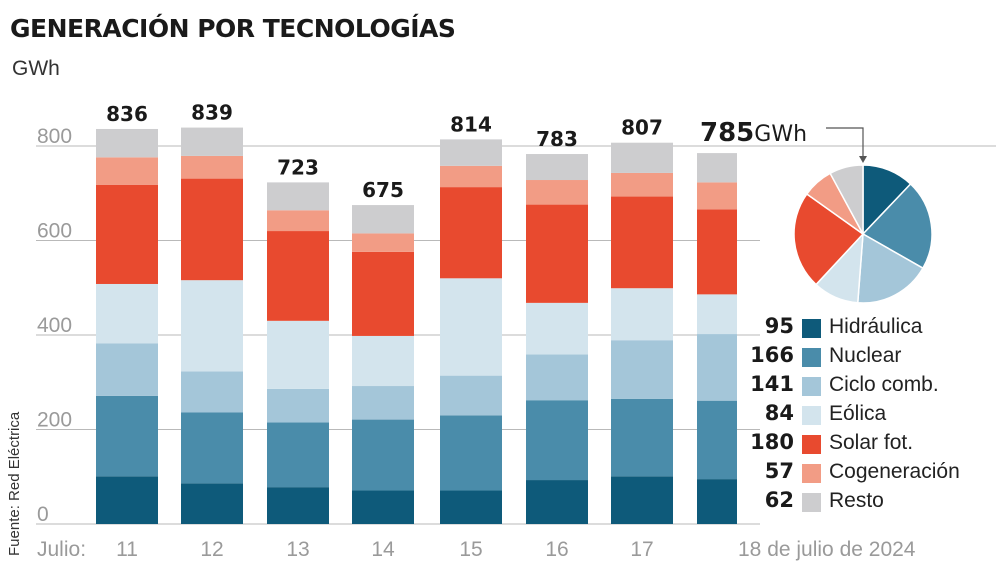  I want to click on legend-value: 95, so click(779, 326).